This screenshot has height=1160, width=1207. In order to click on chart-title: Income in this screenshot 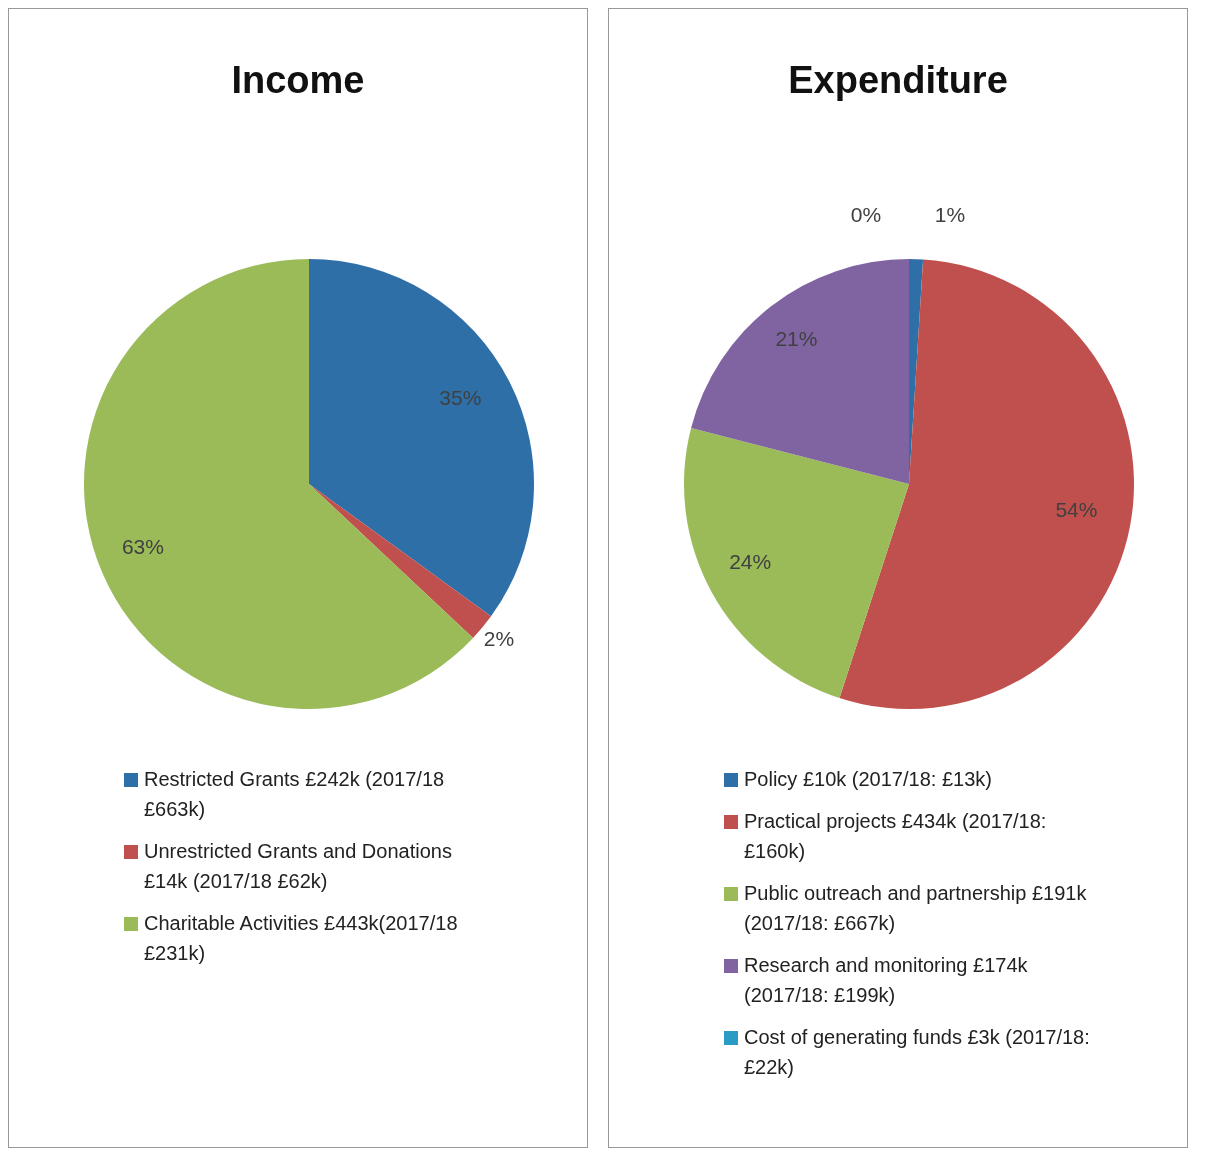, I will do `click(298, 80)`.